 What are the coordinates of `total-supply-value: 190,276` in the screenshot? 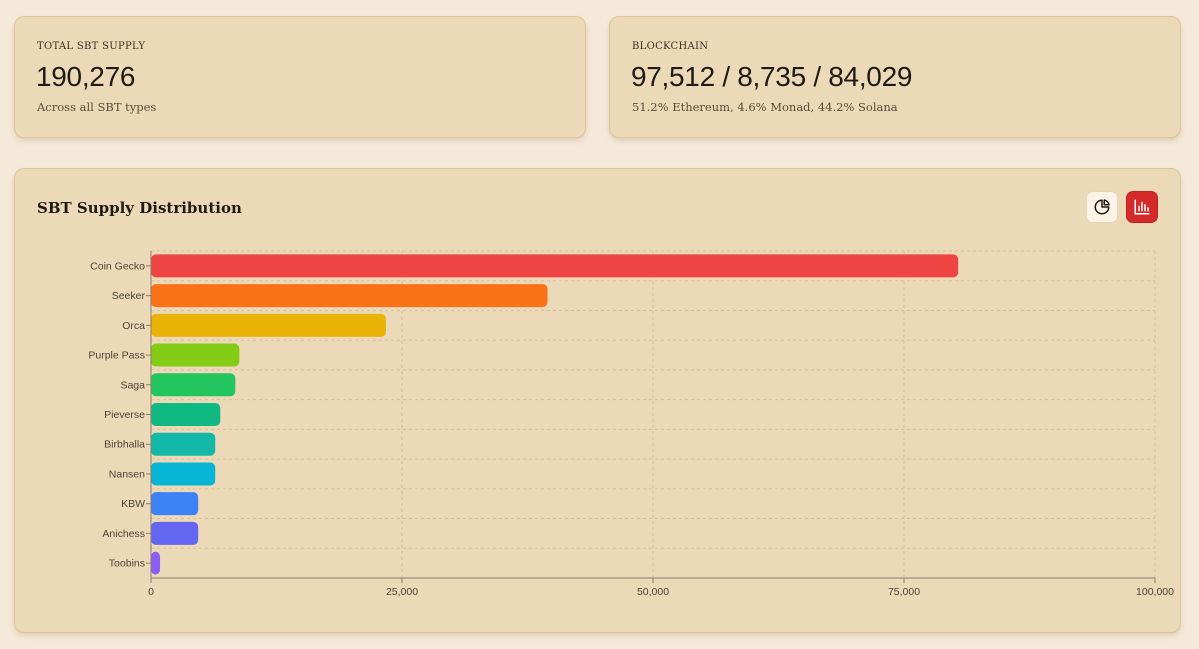 It's located at (86, 76).